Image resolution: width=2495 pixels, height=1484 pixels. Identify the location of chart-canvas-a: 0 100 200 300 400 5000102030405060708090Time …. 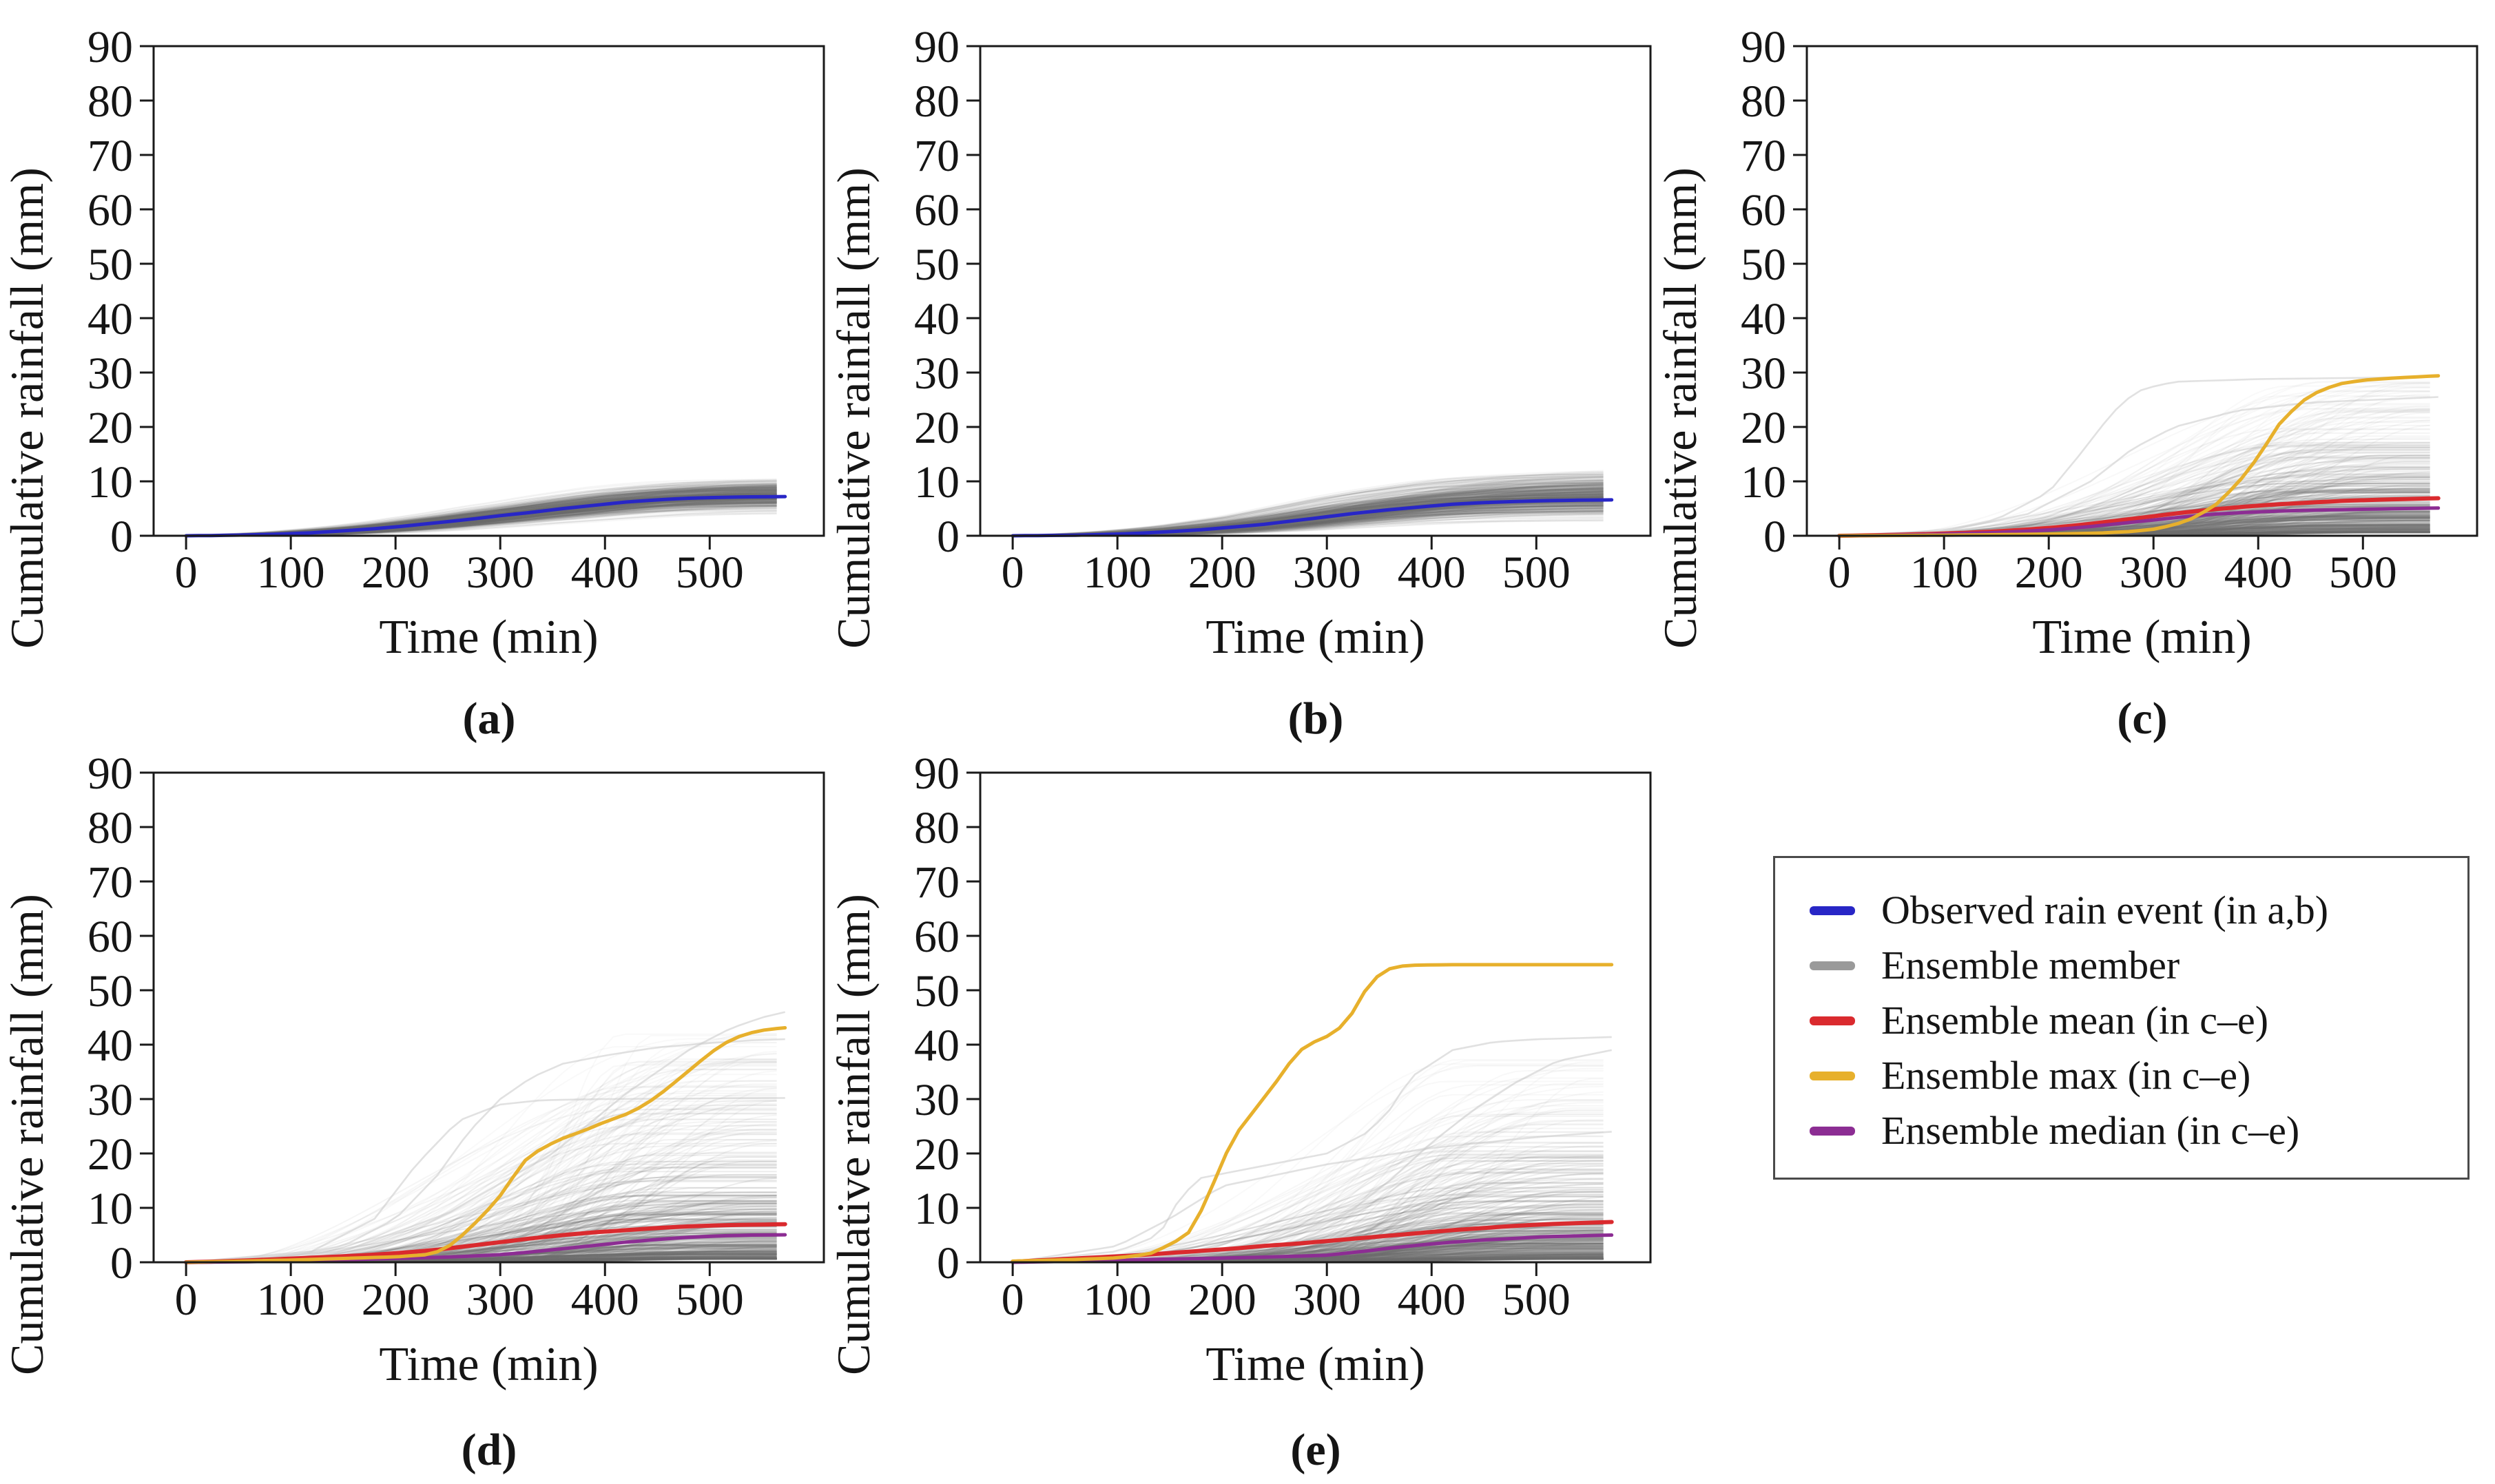
(413, 343).